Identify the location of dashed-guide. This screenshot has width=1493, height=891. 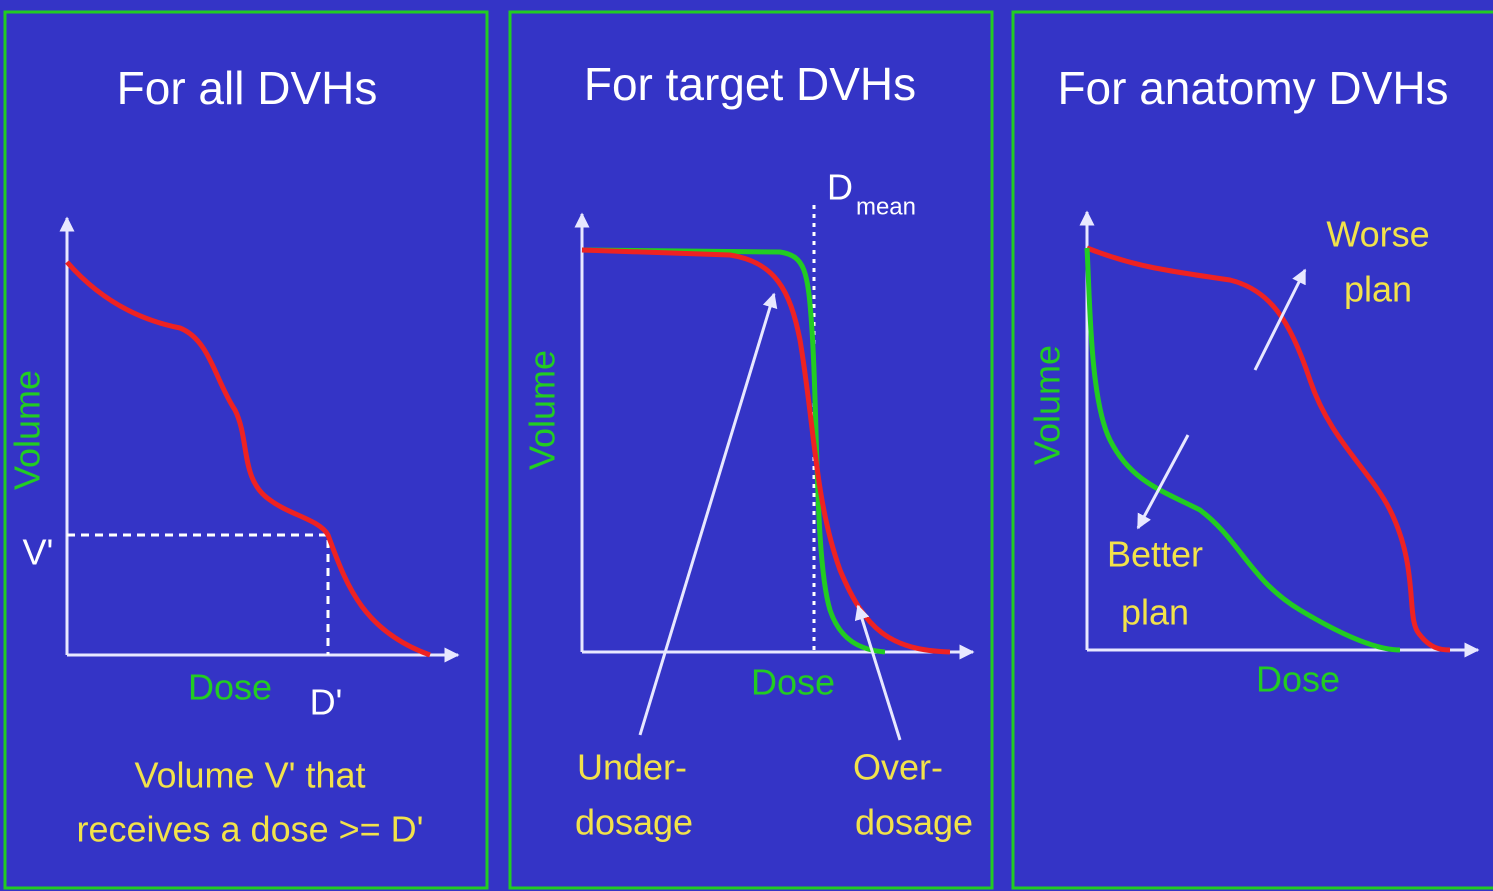
(198, 594).